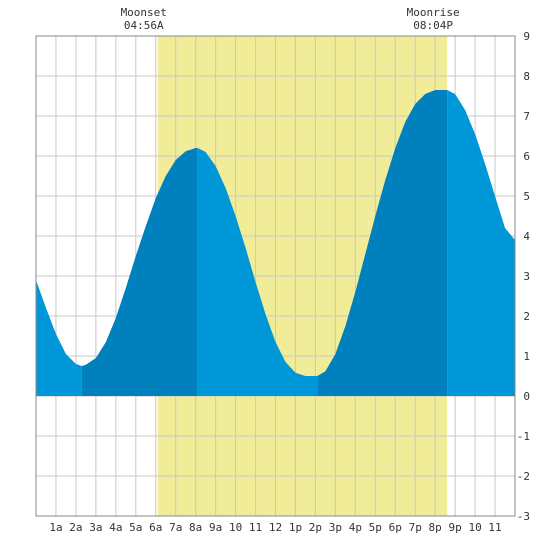 This screenshot has width=550, height=550. Describe the element at coordinates (526, 356) in the screenshot. I see `y-tick-label: 1` at that location.